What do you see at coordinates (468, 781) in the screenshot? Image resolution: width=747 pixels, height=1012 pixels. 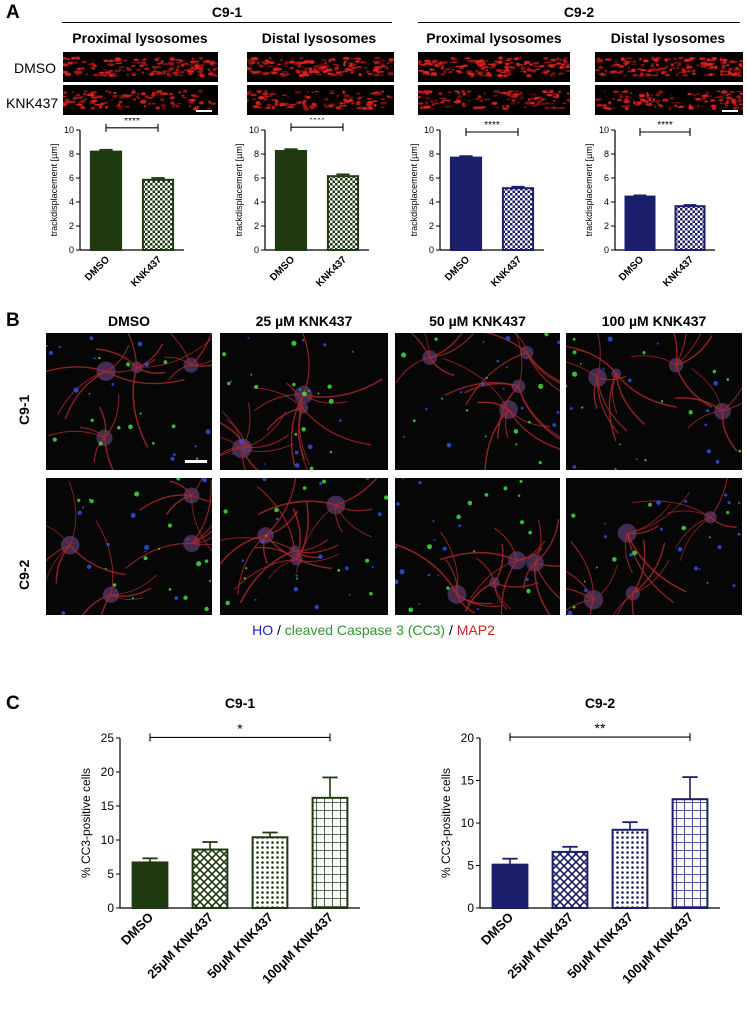 I see `y-tick-label: 15` at bounding box center [468, 781].